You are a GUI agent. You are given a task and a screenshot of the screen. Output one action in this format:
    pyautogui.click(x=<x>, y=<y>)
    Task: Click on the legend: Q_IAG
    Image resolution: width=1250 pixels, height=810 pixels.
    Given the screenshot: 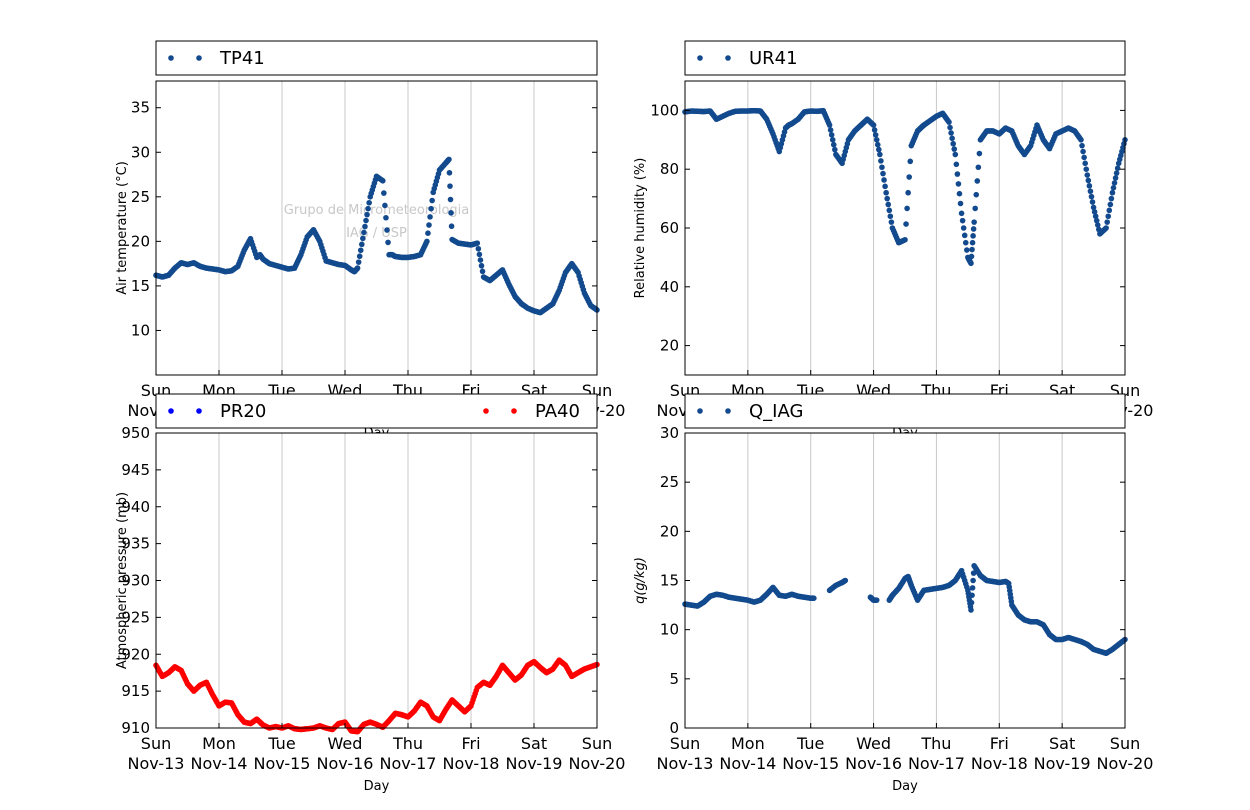 What is the action you would take?
    pyautogui.click(x=905, y=411)
    